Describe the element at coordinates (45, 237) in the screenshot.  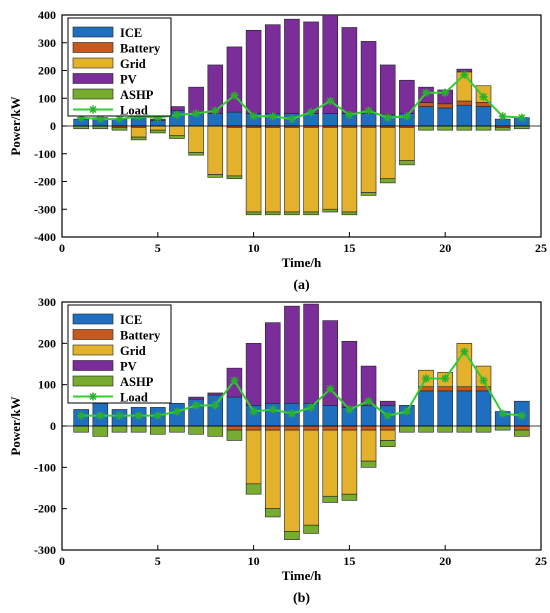
I see `y-tick-label: -400` at that location.